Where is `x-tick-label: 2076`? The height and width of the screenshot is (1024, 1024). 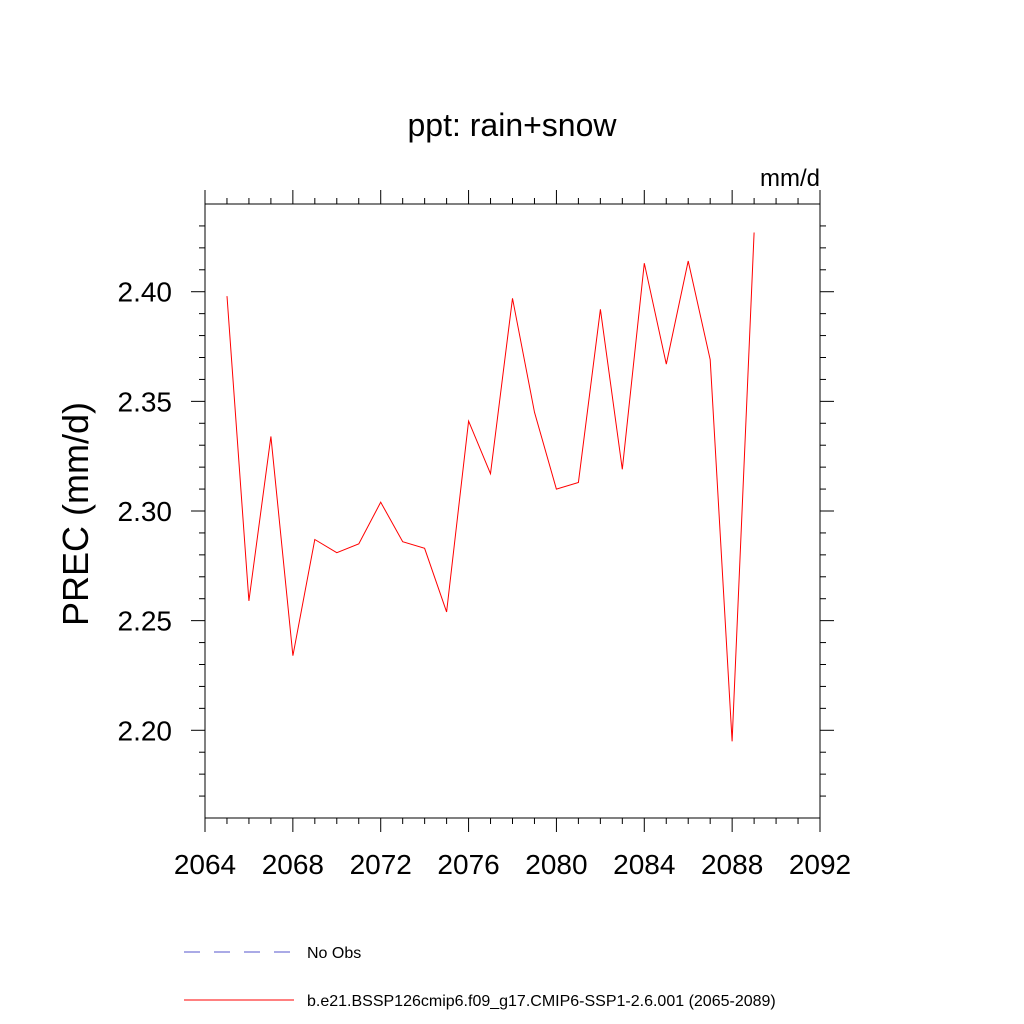
x-tick-label: 2076 is located at coordinates (468, 864).